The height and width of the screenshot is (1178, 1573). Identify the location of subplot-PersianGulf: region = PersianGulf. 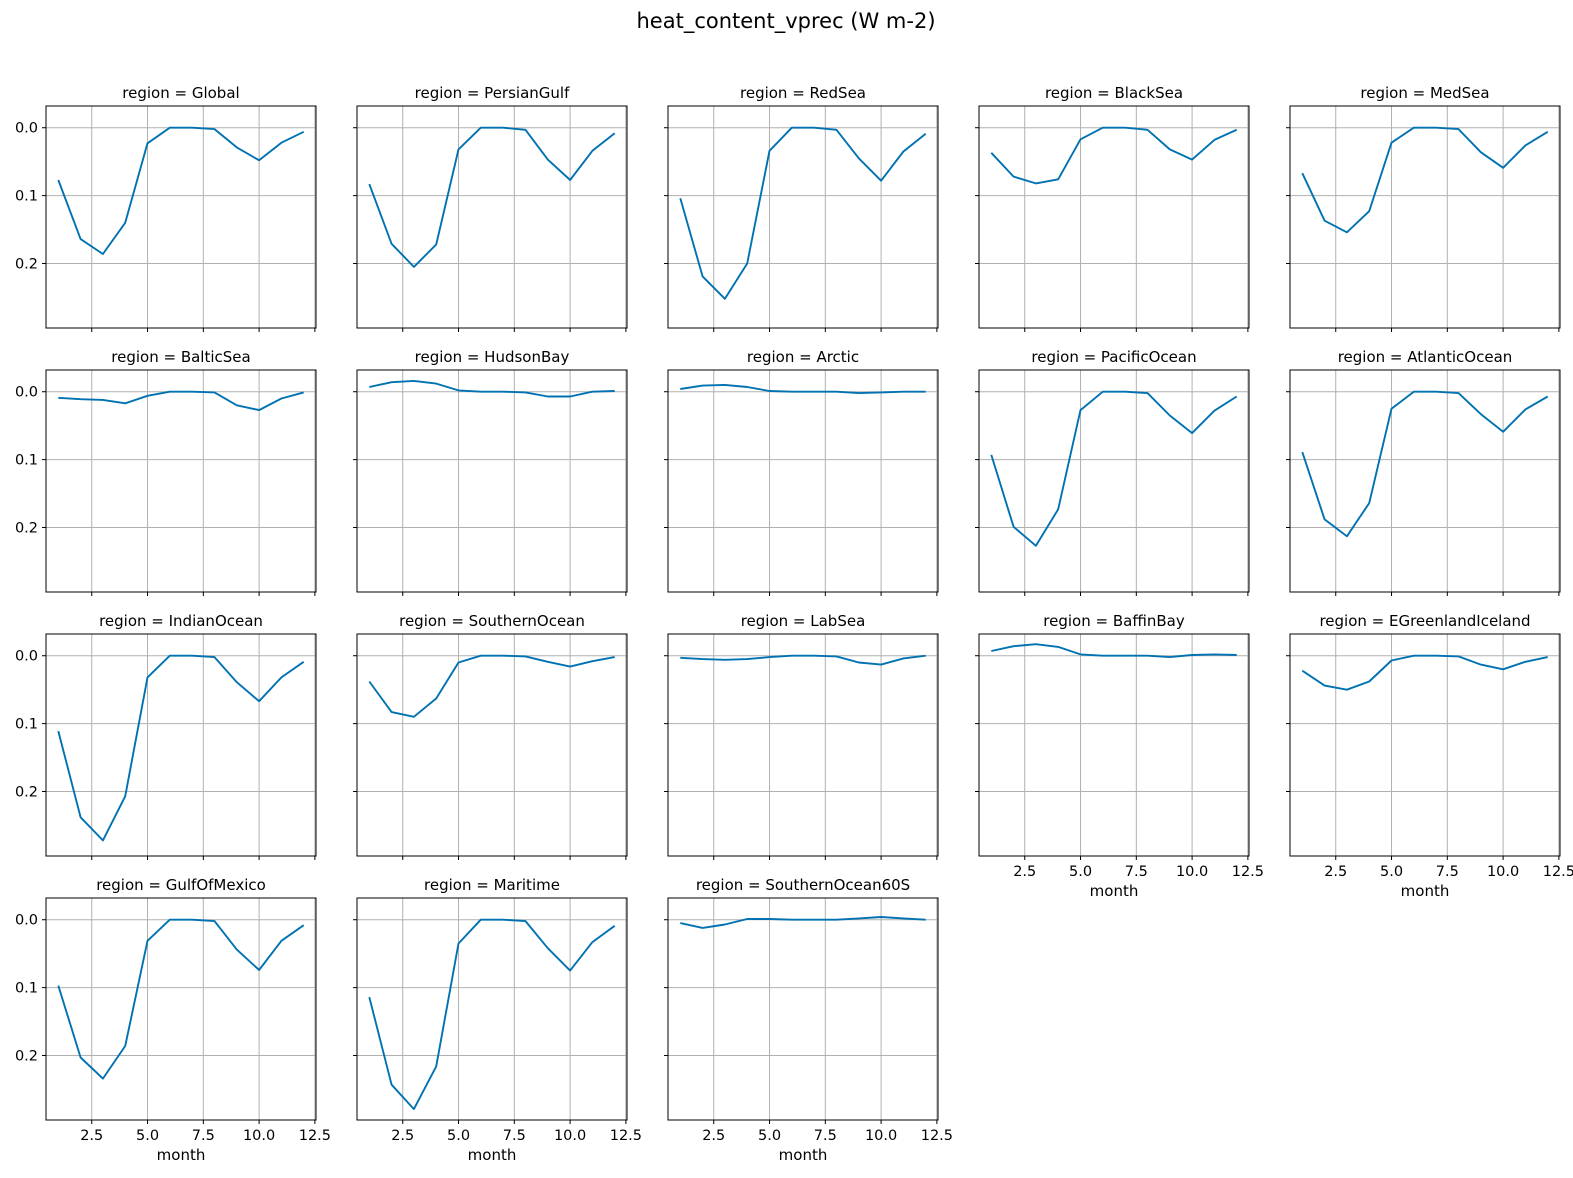
(490, 208).